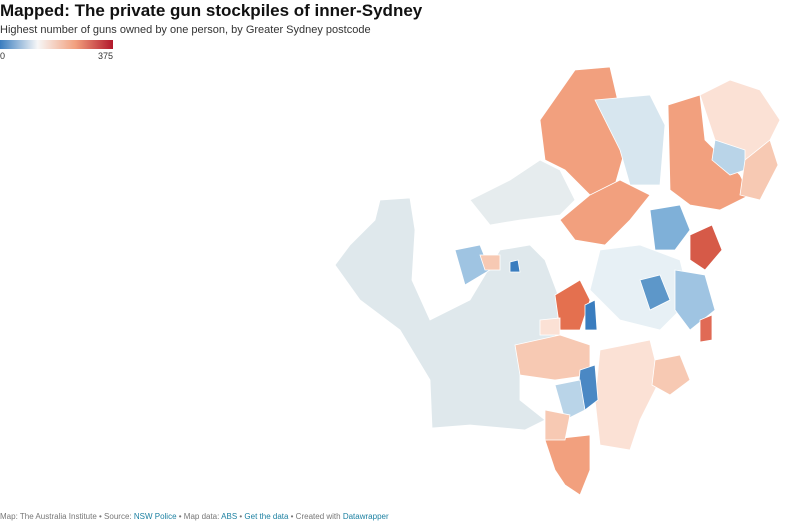 The height and width of the screenshot is (524, 800). What do you see at coordinates (199, 516) in the screenshot?
I see `footer-text: • Map data:` at bounding box center [199, 516].